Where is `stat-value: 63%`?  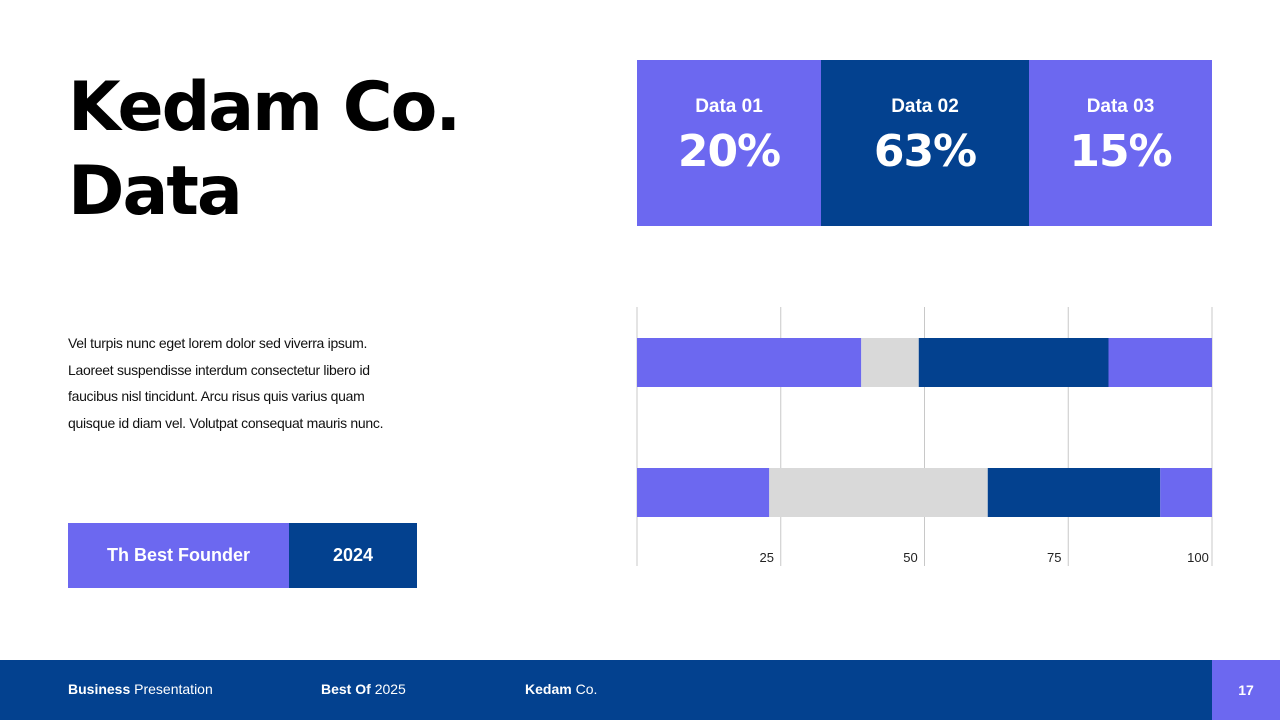
stat-value: 63% is located at coordinates (925, 151).